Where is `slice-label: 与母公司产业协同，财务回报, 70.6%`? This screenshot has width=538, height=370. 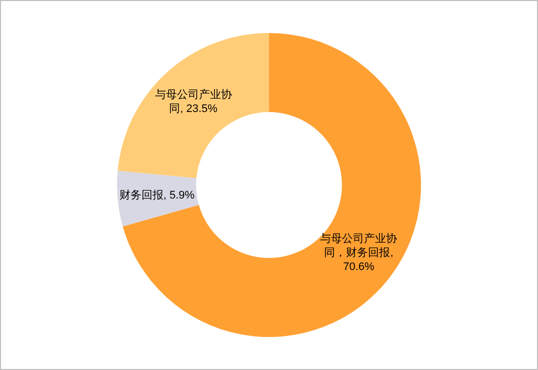 slice-label: 与母公司产业协同，财务回报, 70.6% is located at coordinates (359, 252).